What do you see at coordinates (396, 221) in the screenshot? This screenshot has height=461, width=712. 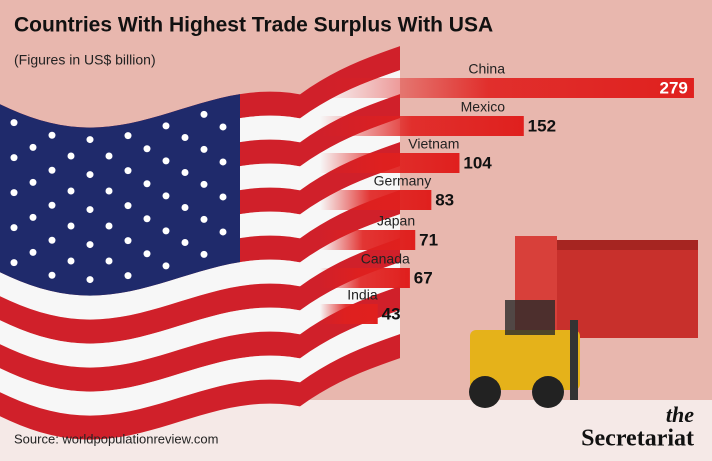 I see `category-label: Japan` at bounding box center [396, 221].